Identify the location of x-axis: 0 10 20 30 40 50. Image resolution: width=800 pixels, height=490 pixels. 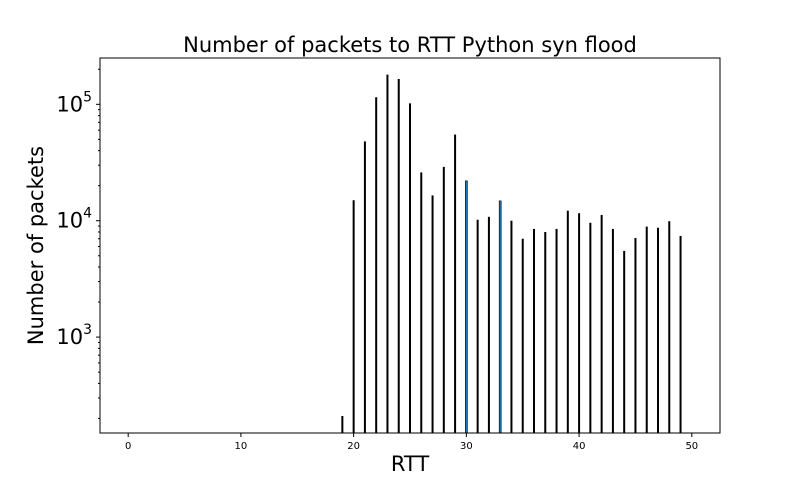
(411, 442).